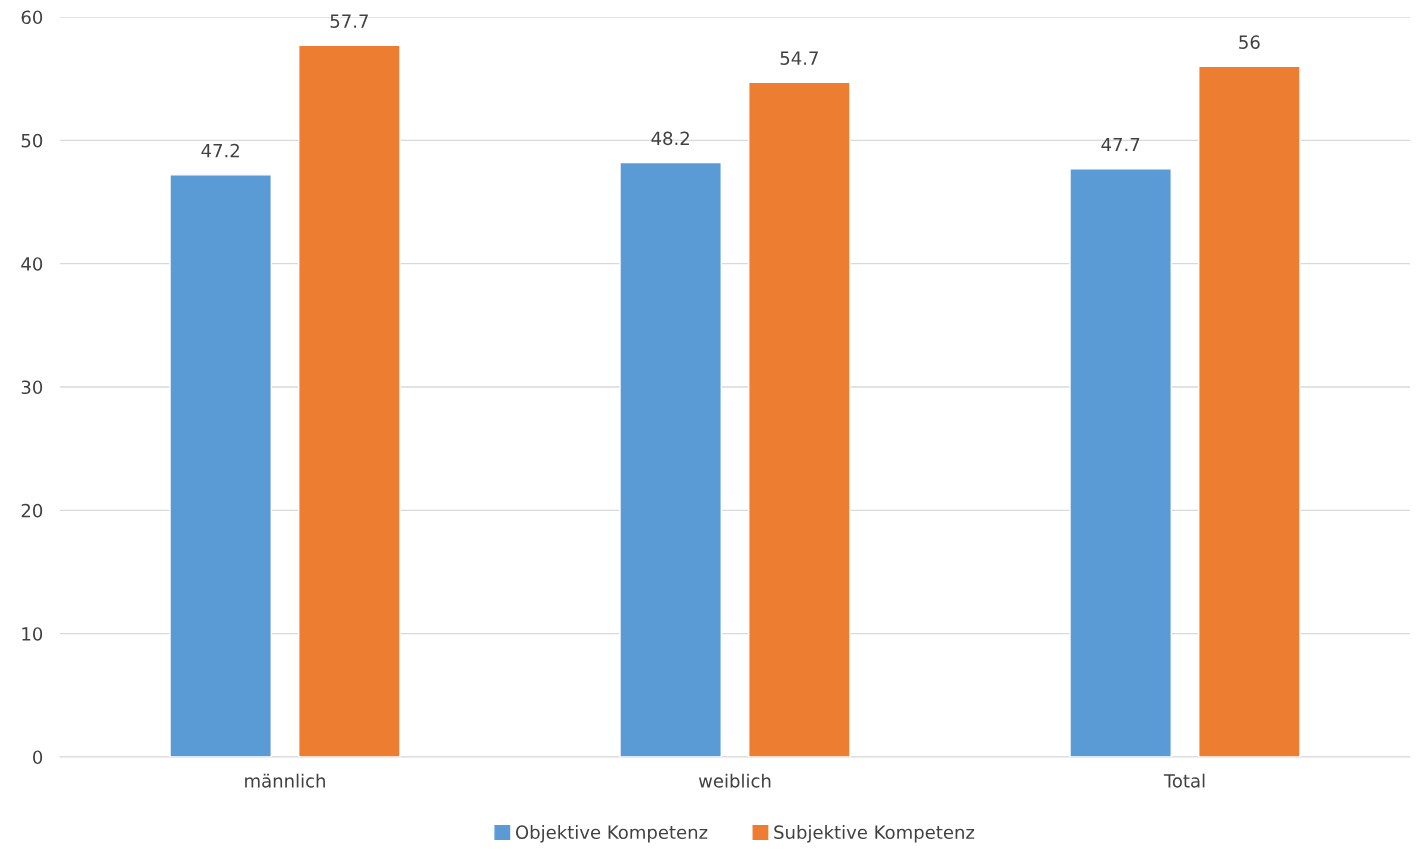 Image resolution: width=1417 pixels, height=854 pixels. What do you see at coordinates (32, 387) in the screenshot?
I see `y-tick-label: 30` at bounding box center [32, 387].